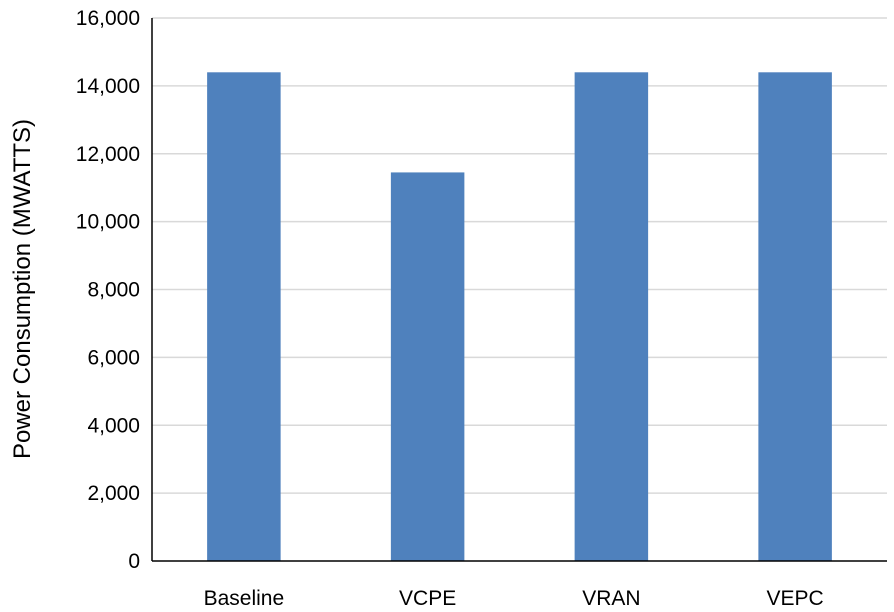  What do you see at coordinates (113, 493) in the screenshot?
I see `y-tick-label: 2,000` at bounding box center [113, 493].